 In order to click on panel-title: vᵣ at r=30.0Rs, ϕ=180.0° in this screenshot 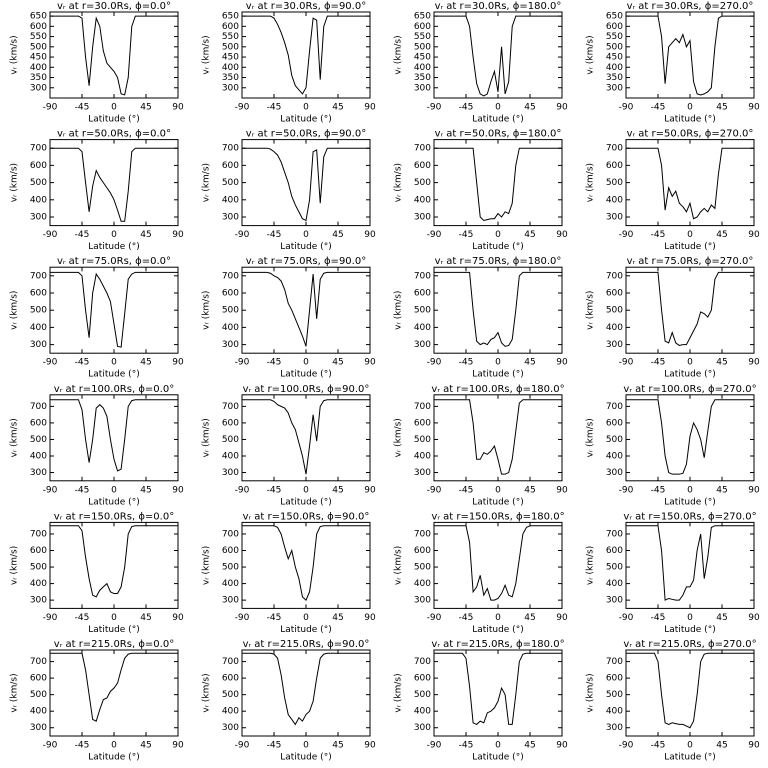, I will do `click(498, 6)`.